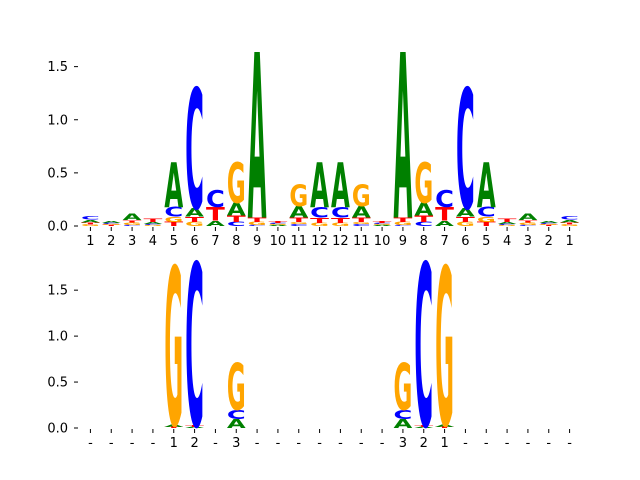 The width and height of the screenshot is (640, 480). What do you see at coordinates (382, 241) in the screenshot?
I see `x-tick-label: 10` at bounding box center [382, 241].